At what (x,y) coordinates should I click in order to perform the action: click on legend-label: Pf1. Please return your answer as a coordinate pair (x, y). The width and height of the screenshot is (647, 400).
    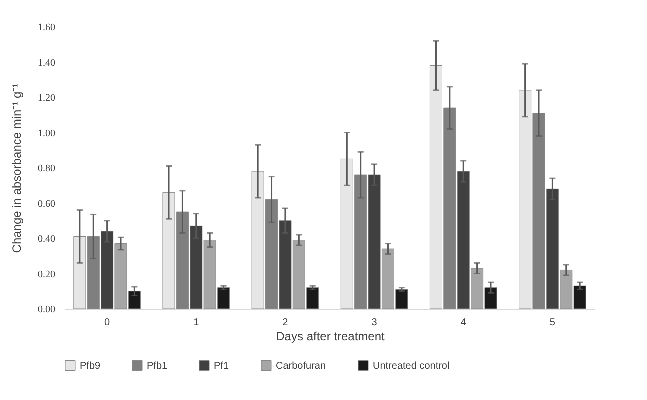
    Looking at the image, I should click on (222, 366).